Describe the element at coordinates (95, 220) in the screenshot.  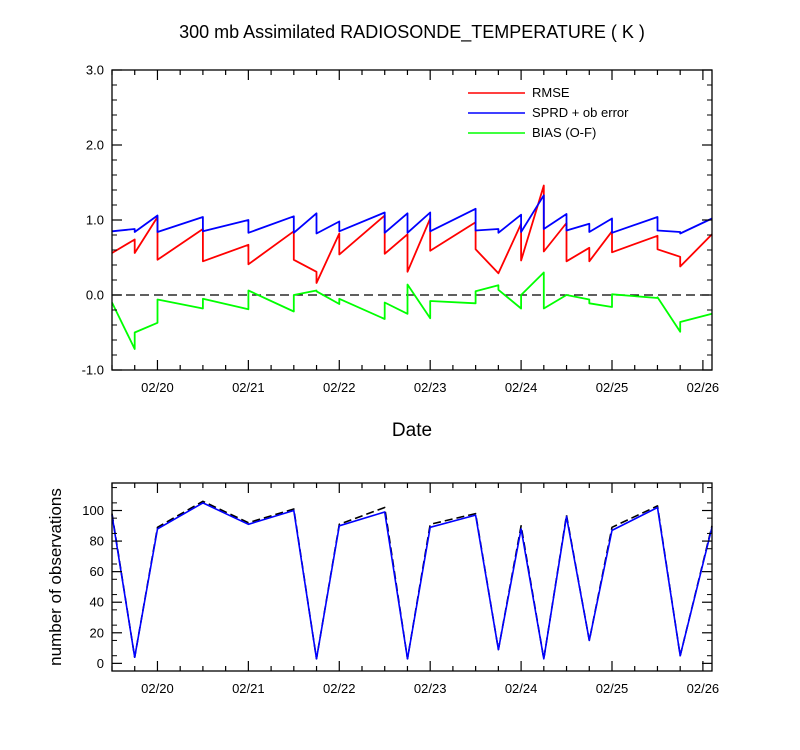
I see `top-y-tick-label-2: 1.0` at that location.